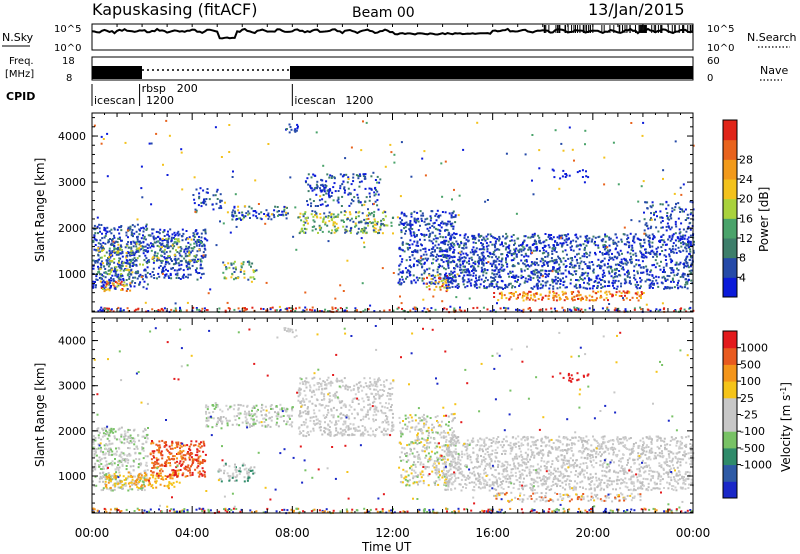 Image resolution: width=800 pixels, height=554 pixels. Describe the element at coordinates (730, 149) in the screenshot. I see `power-colorbar-swatch` at that location.